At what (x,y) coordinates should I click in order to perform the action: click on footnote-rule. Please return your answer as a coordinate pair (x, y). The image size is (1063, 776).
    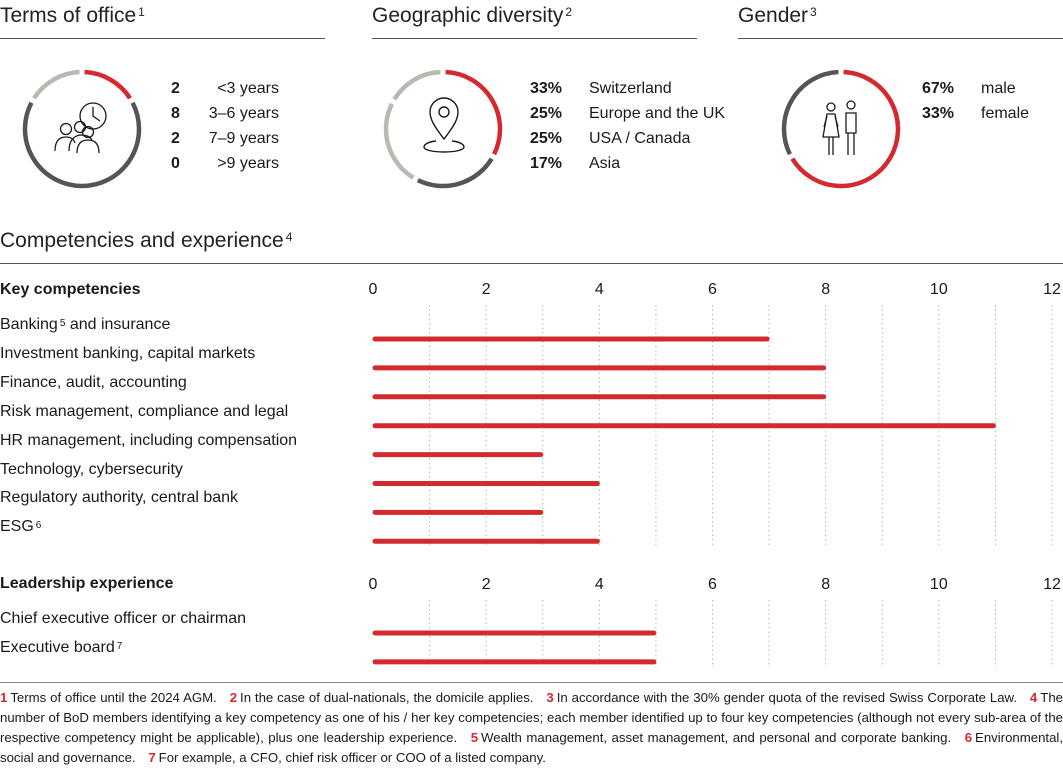
    Looking at the image, I should click on (531, 682).